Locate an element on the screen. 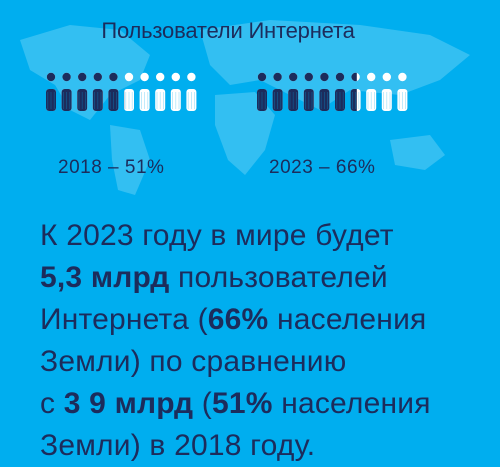  page-title: Пользователи Интернета is located at coordinates (228, 30).